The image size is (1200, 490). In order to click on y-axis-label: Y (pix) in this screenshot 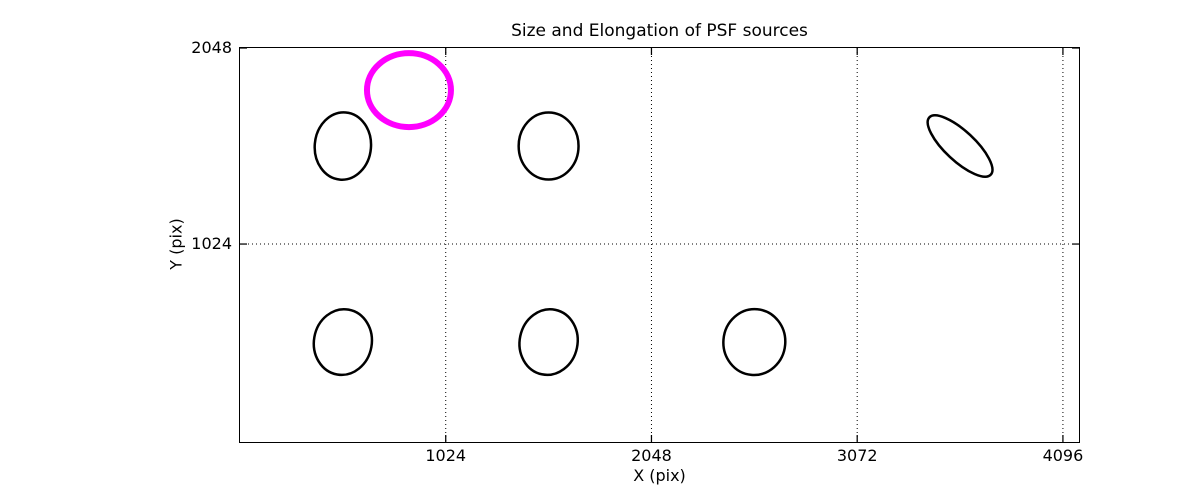, I will do `click(176, 244)`.